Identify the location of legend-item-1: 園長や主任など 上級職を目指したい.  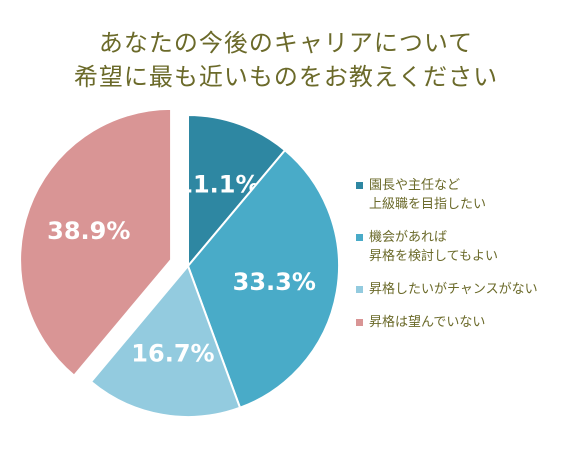
(463, 195).